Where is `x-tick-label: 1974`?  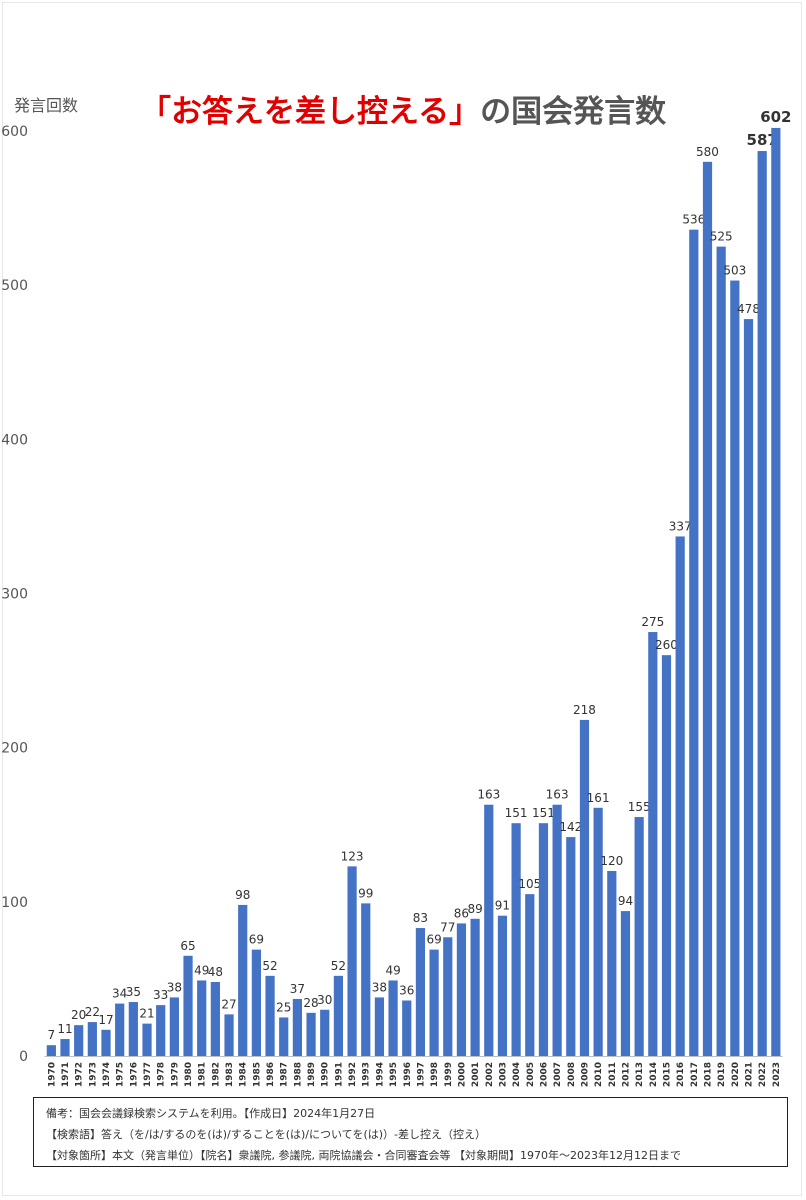
x-tick-label: 1974 is located at coordinates (107, 1074).